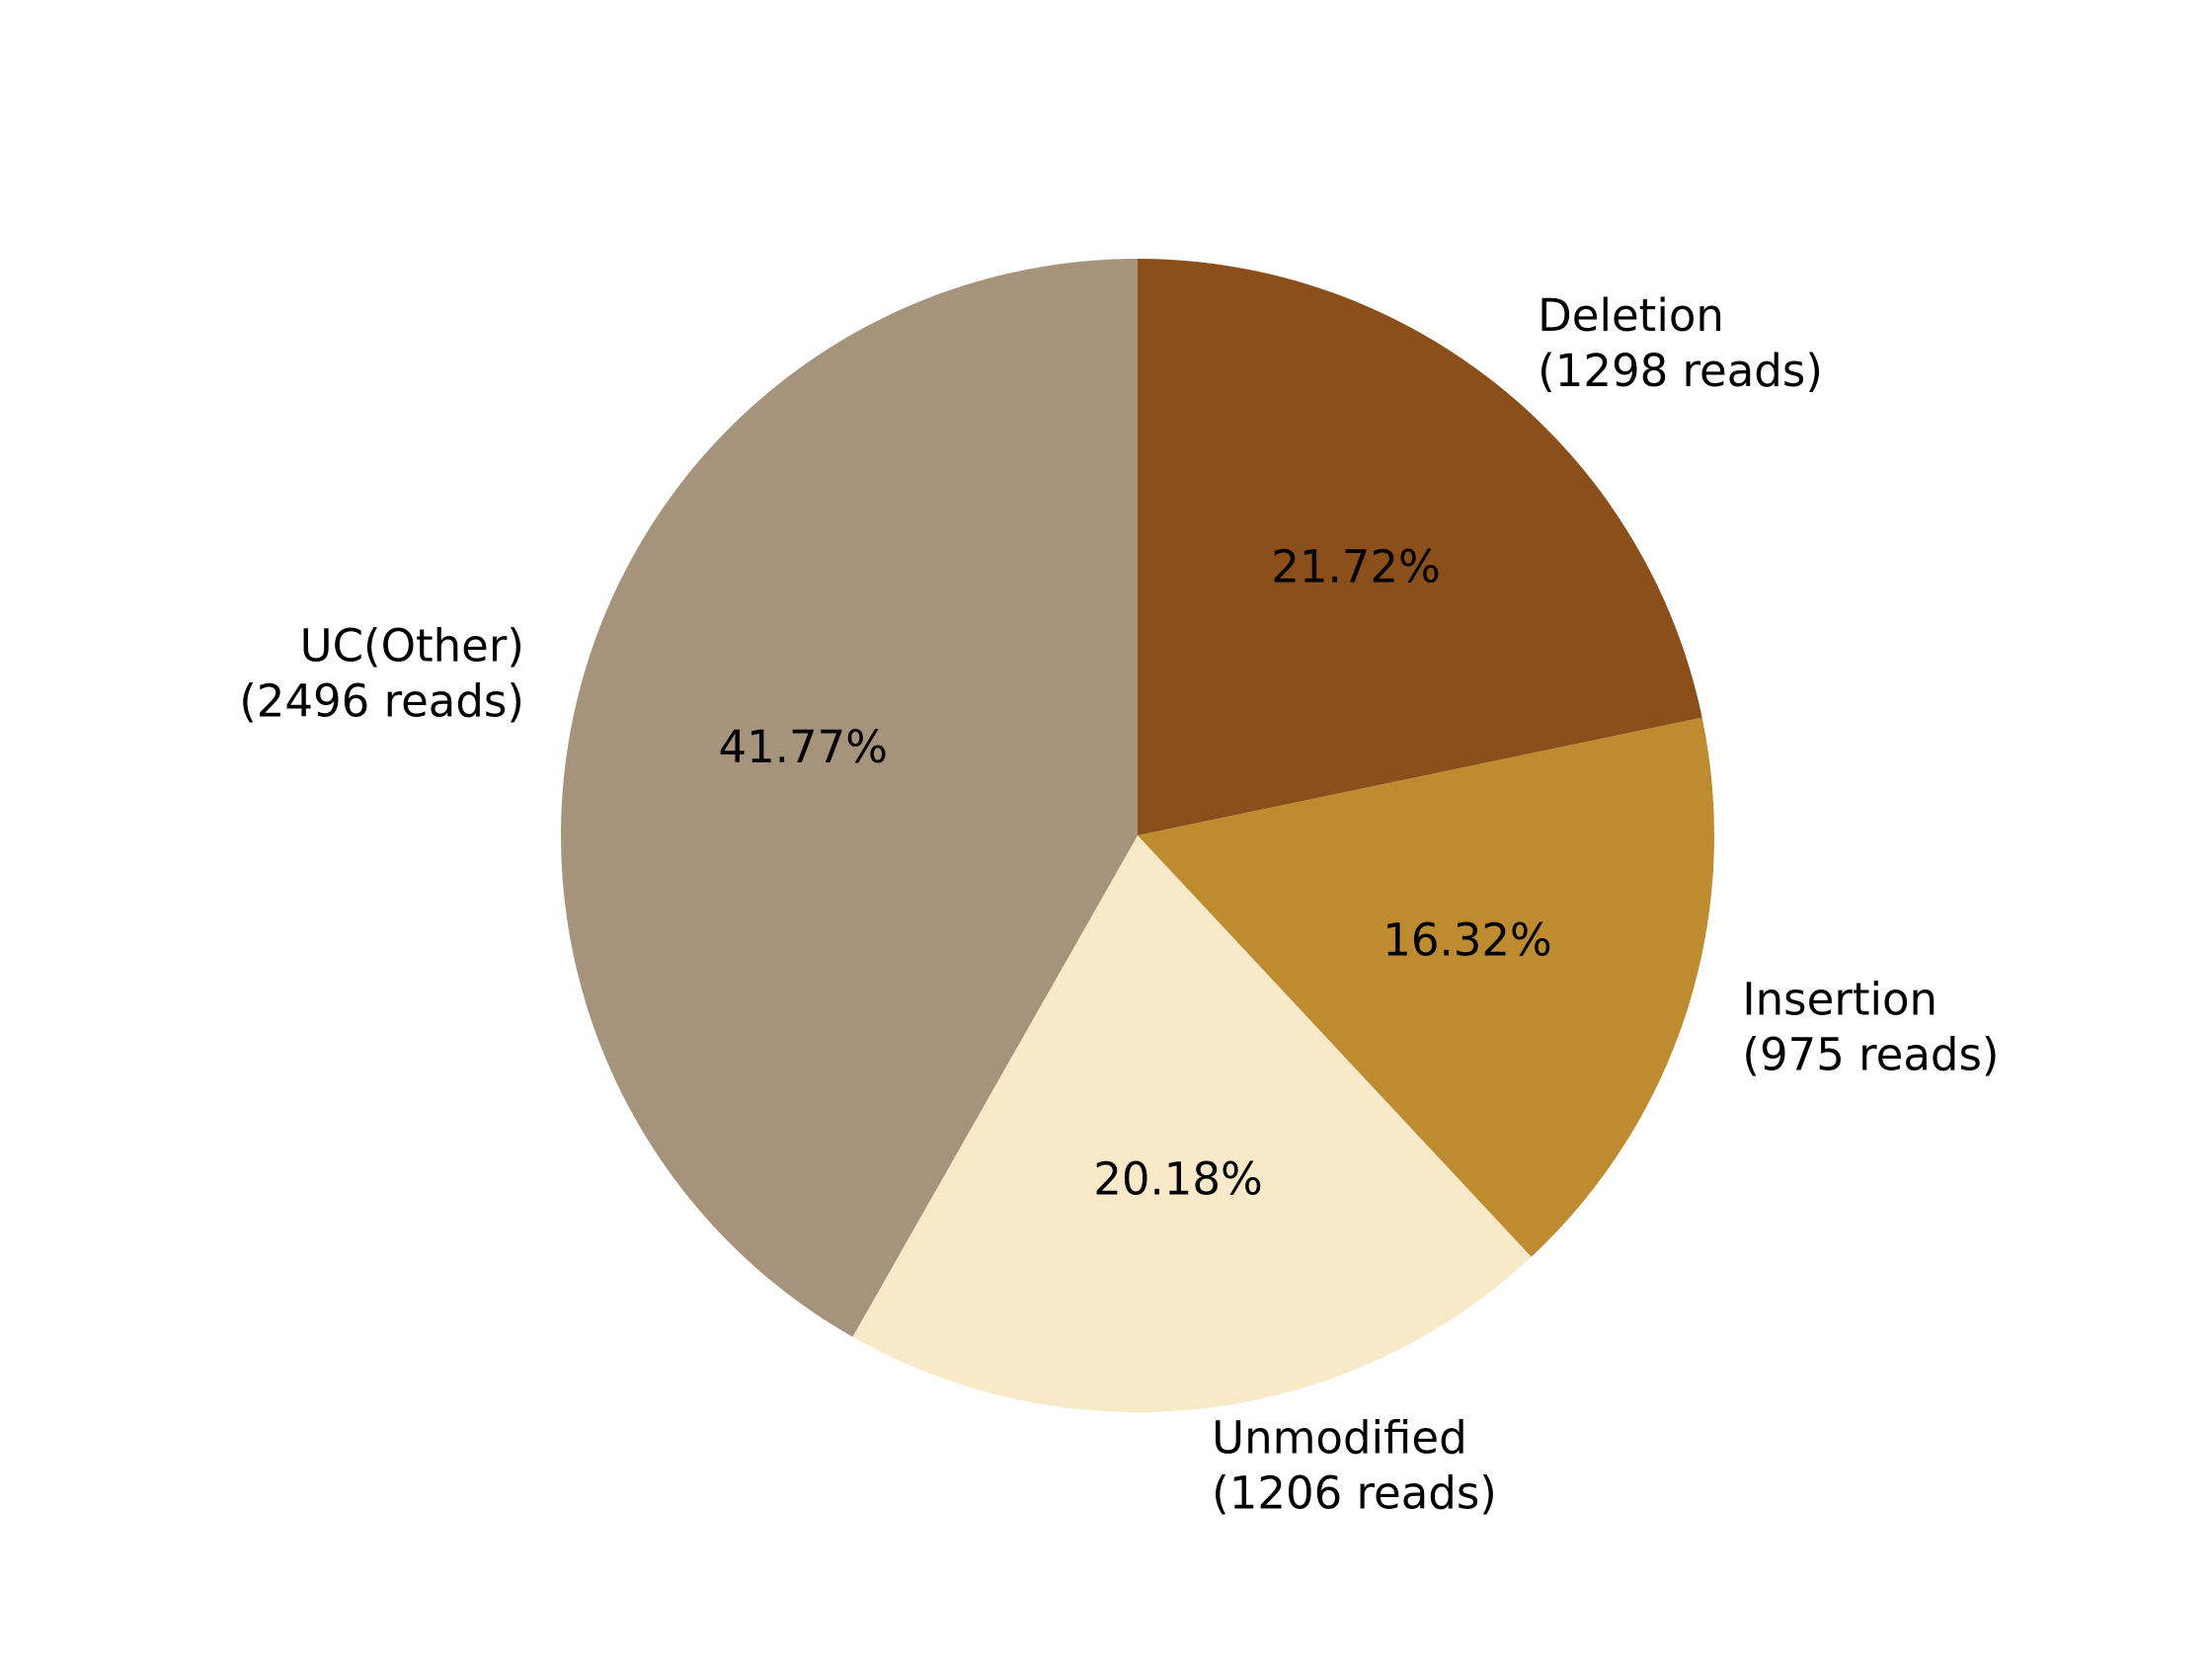 The image size is (2212, 1663). Describe the element at coordinates (382, 673) in the screenshot. I see `slice-category-label: UC(Other) (2496 reads)` at that location.